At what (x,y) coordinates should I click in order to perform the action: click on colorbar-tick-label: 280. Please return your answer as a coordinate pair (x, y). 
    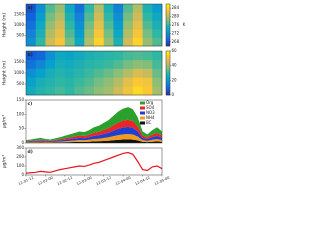
    Looking at the image, I should click on (176, 16).